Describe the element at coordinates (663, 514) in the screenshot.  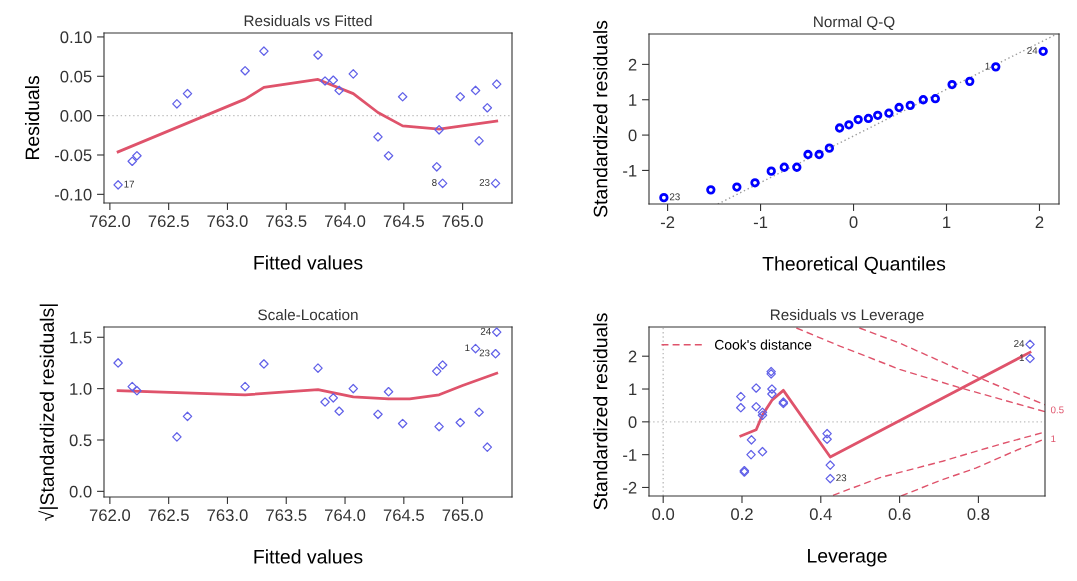
I see `x-tick-label: 0.0` at that location.